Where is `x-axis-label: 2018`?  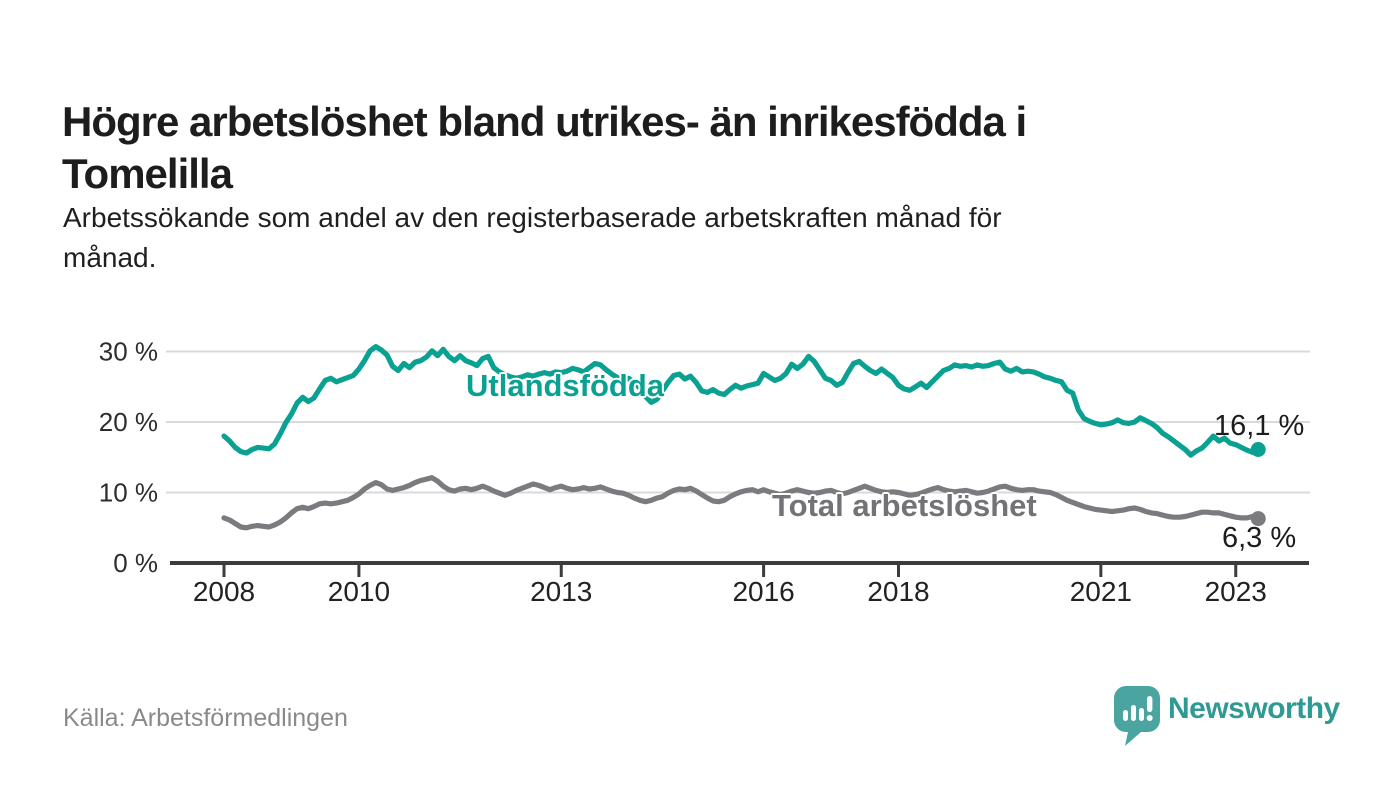 x-axis-label: 2018 is located at coordinates (898, 591).